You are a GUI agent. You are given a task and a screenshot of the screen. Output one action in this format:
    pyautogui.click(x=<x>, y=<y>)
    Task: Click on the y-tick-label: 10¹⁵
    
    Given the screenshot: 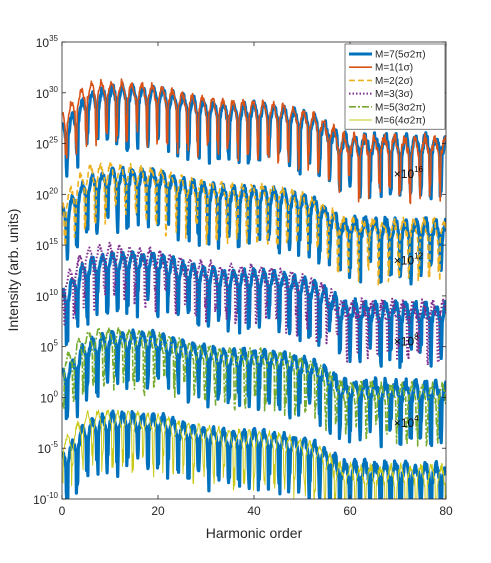 What is the action you would take?
    pyautogui.click(x=47, y=245)
    